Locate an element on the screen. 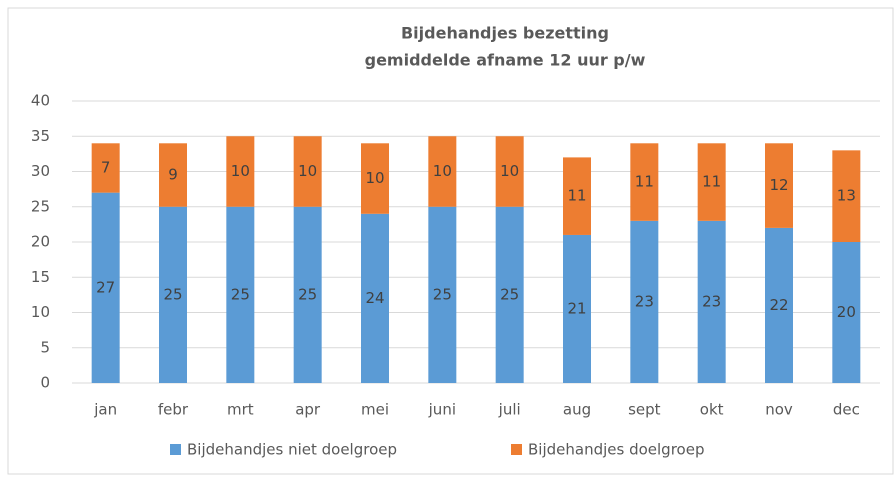 The width and height of the screenshot is (896, 478). y-tick-label: 40 is located at coordinates (40, 101).